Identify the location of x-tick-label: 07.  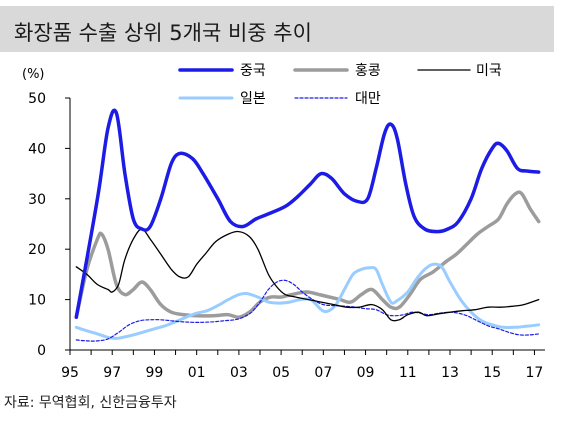
(323, 373).